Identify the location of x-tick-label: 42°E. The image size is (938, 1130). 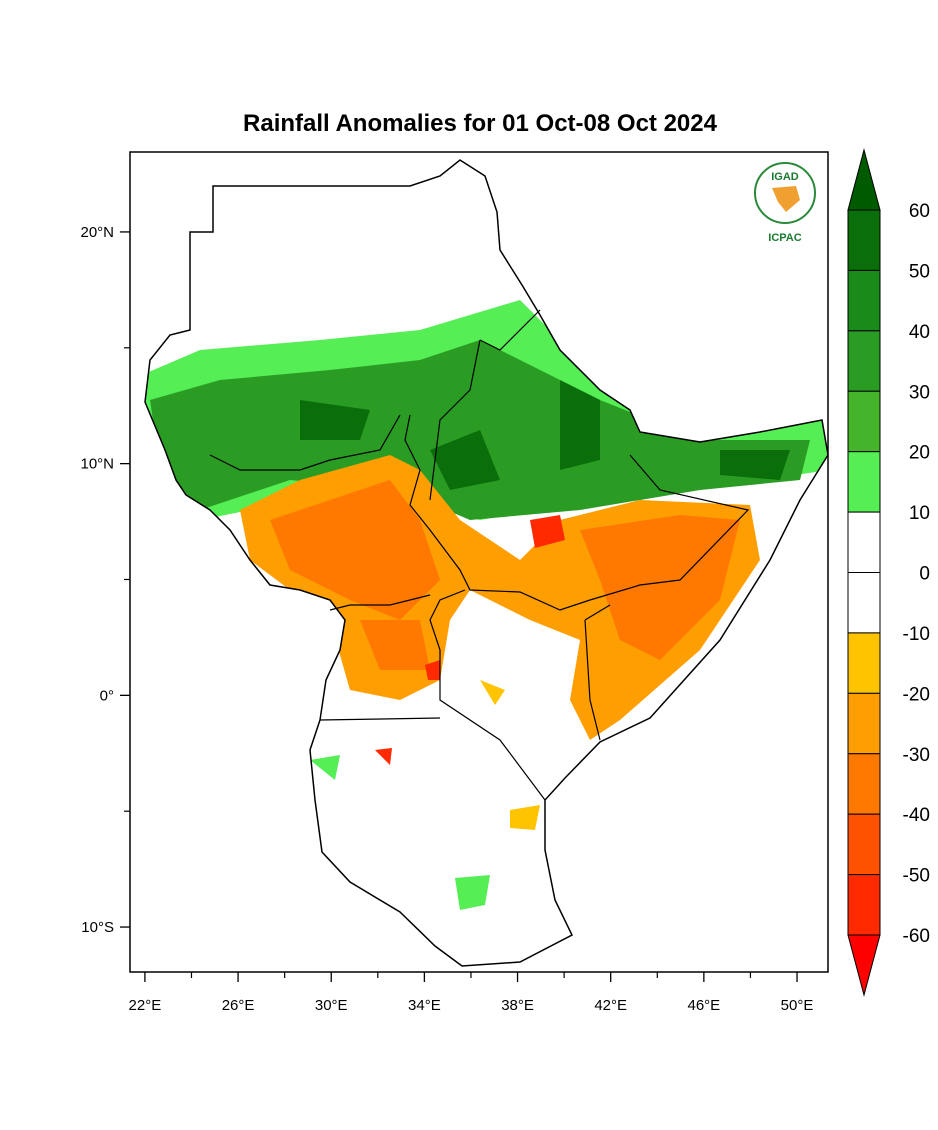
(610, 1005).